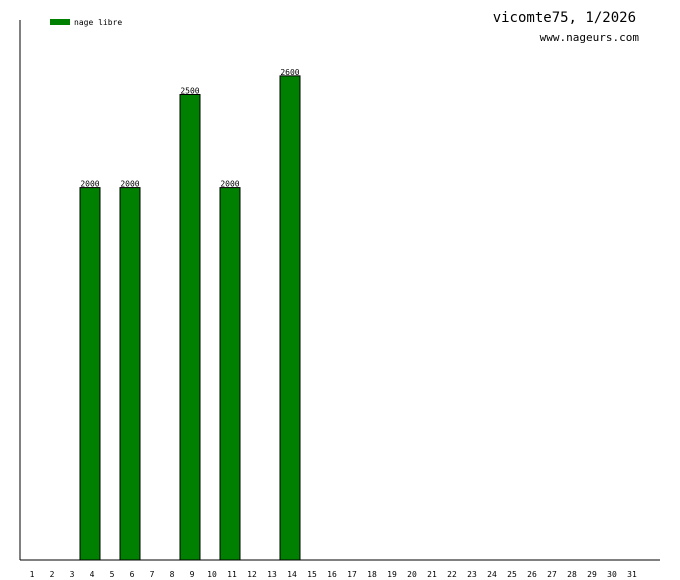 Image resolution: width=680 pixels, height=580 pixels. I want to click on x-tick-label: 28, so click(572, 574).